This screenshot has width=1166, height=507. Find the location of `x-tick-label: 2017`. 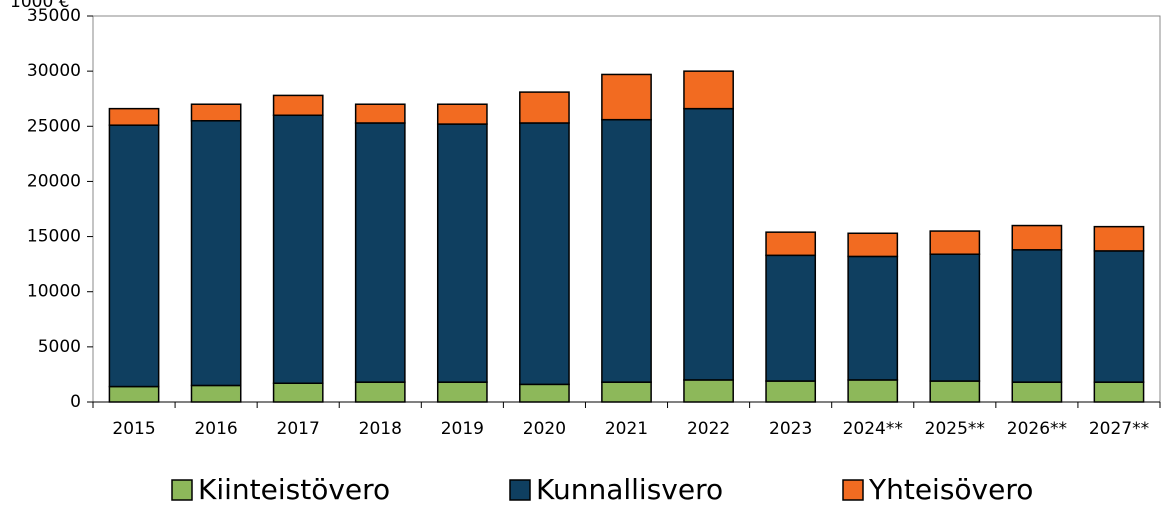

x-tick-label: 2017 is located at coordinates (298, 429).